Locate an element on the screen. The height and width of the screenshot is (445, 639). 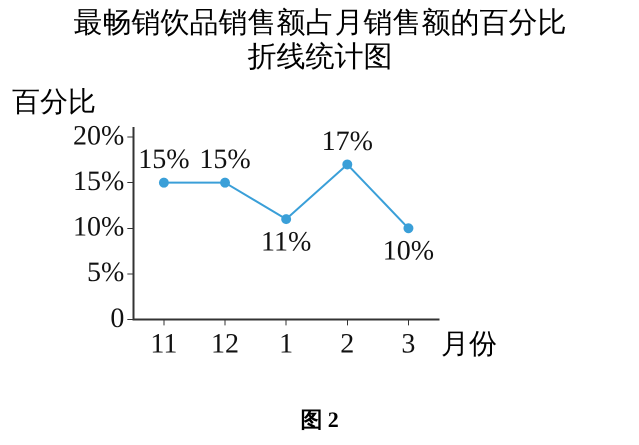
x-tick-label: 1 is located at coordinates (286, 344).